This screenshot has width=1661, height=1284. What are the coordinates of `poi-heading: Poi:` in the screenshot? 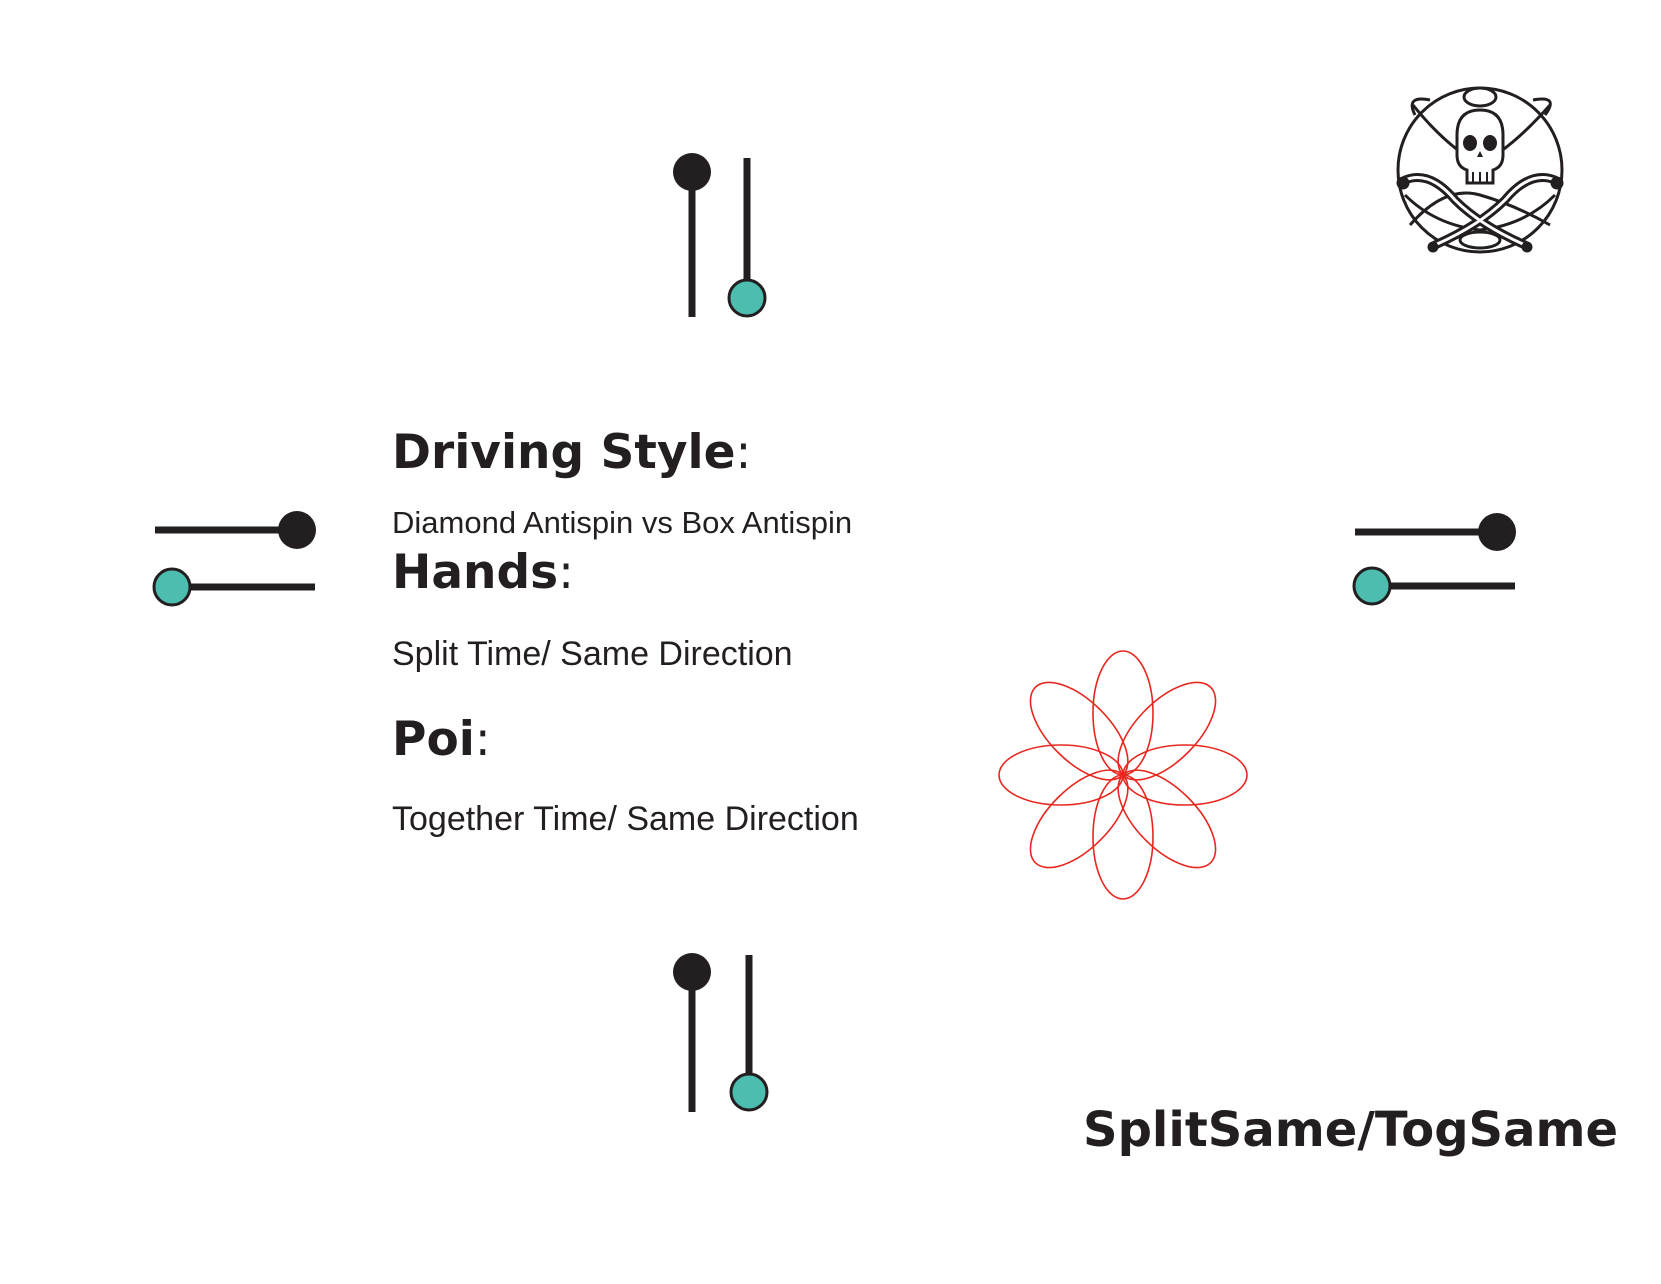 It's located at (441, 739).